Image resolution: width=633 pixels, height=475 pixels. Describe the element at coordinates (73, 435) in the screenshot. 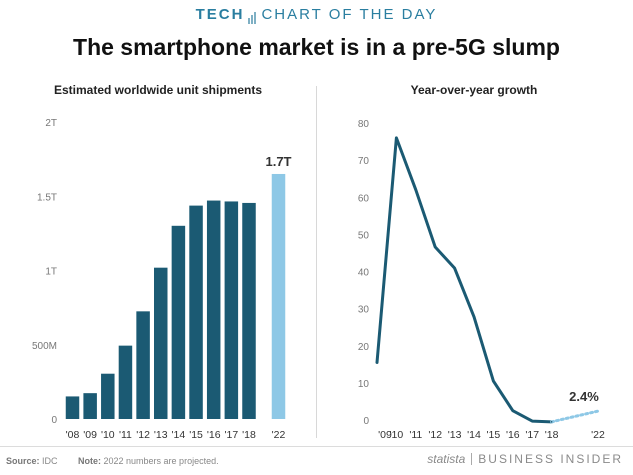

I see `bar-x-tick-label: '08` at that location.